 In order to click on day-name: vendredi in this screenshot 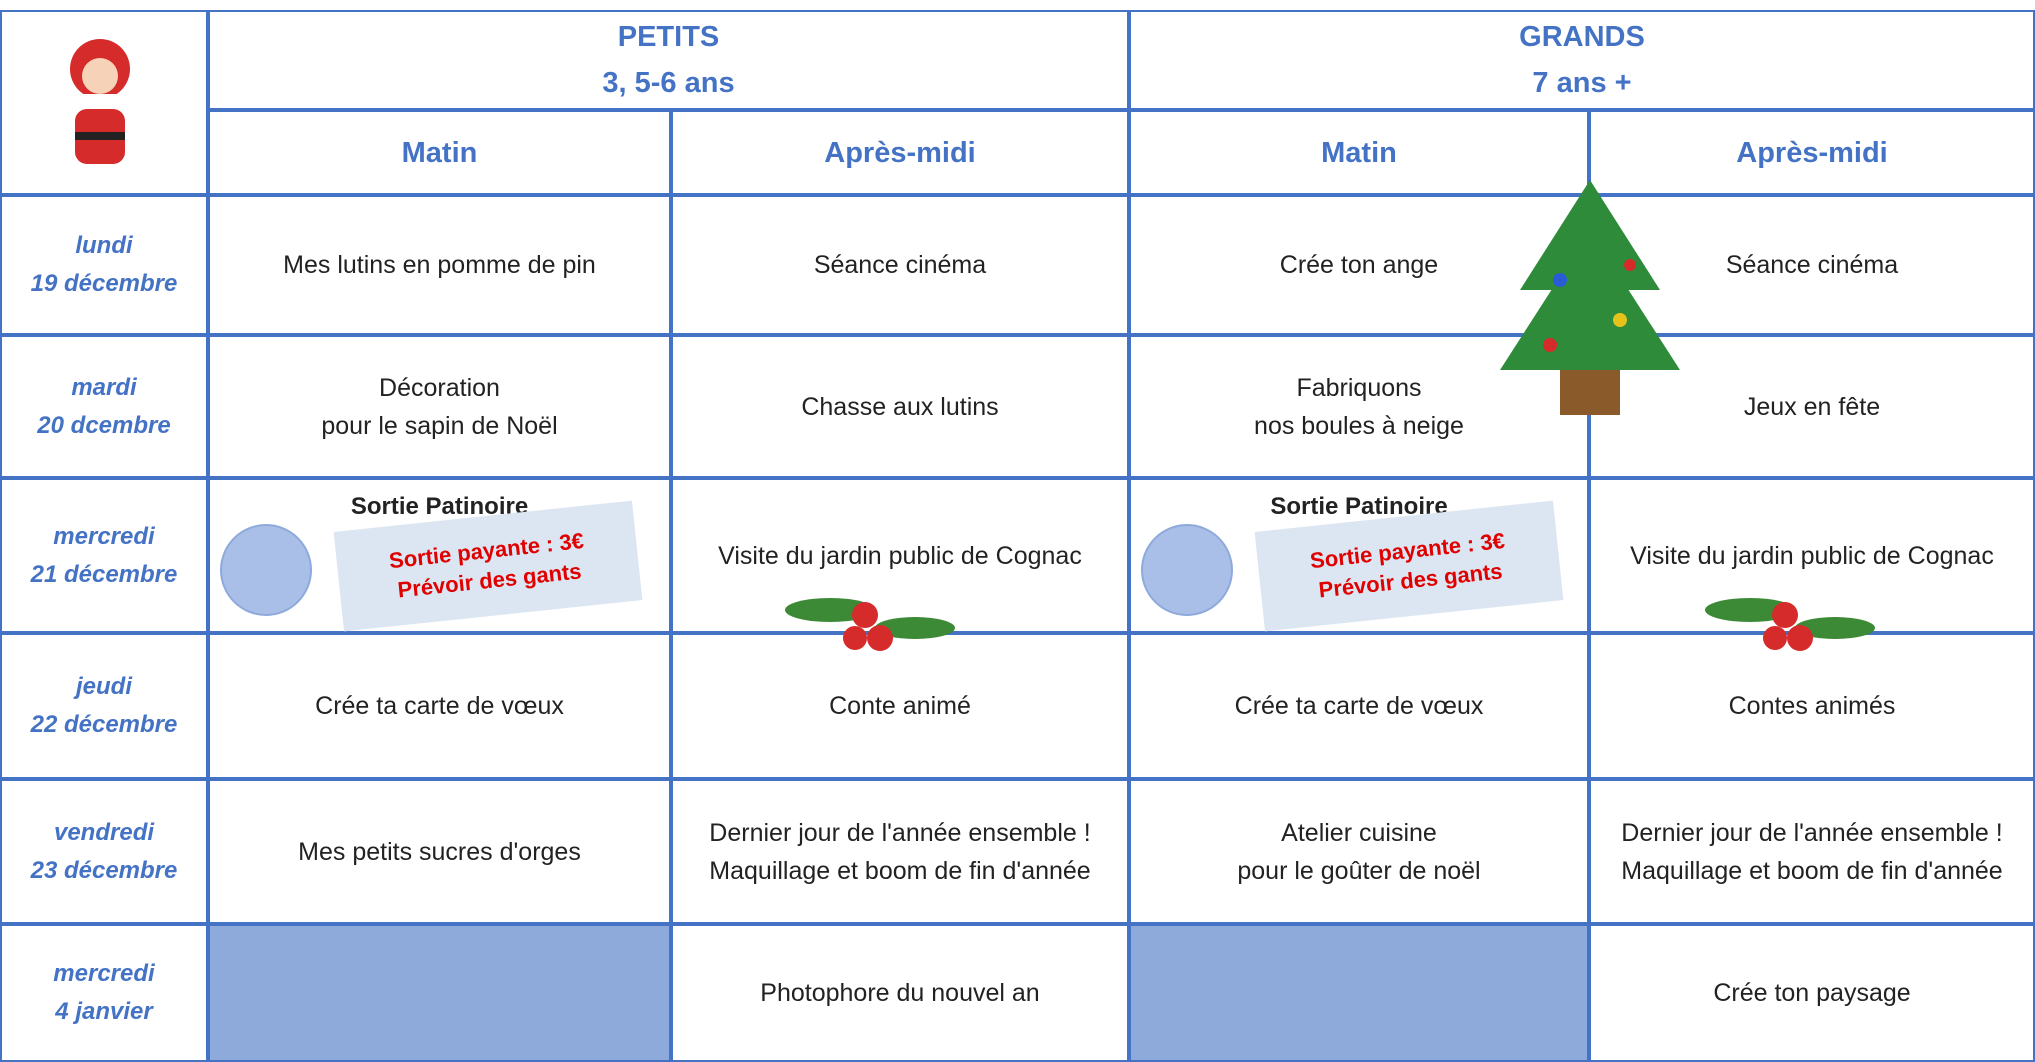, I will do `click(104, 832)`.